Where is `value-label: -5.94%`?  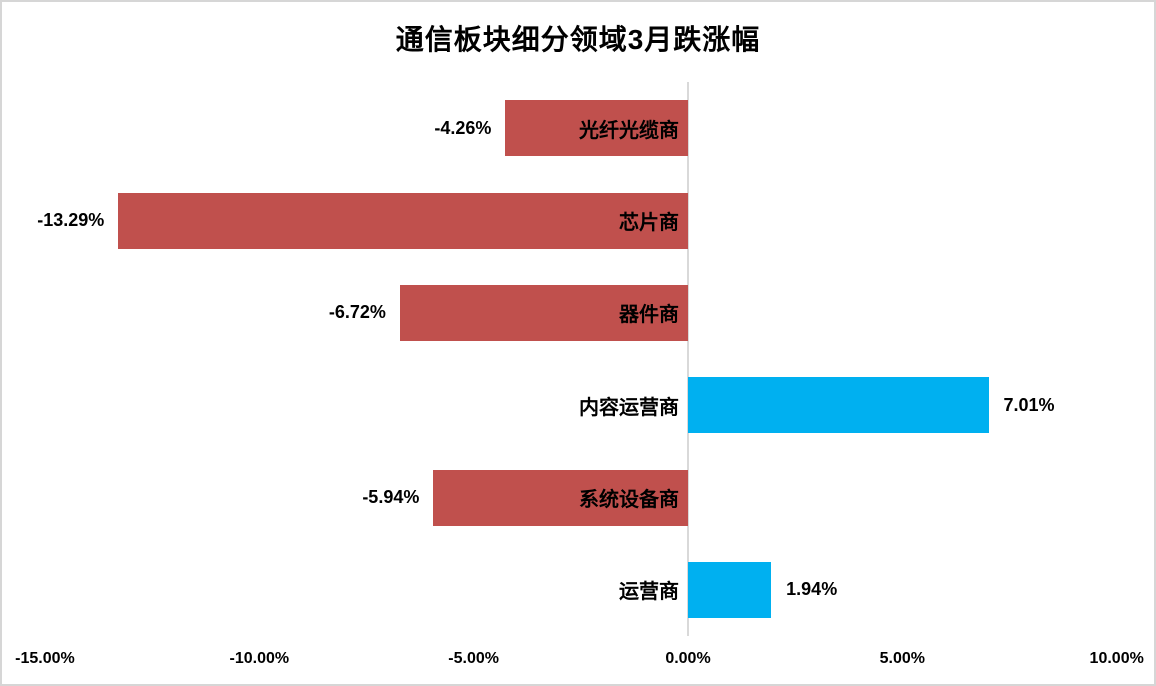 value-label: -5.94% is located at coordinates (391, 497).